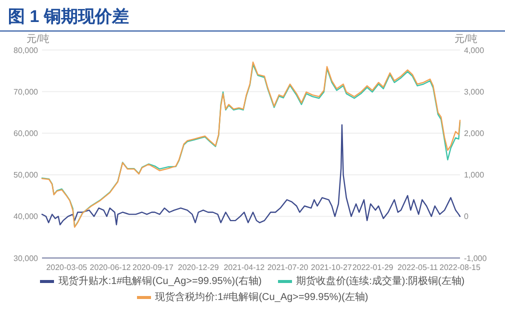 This screenshot has height=320, width=505. What do you see at coordinates (373, 267) in the screenshot?
I see `x-tick-label: 2022-01-29` at bounding box center [373, 267].